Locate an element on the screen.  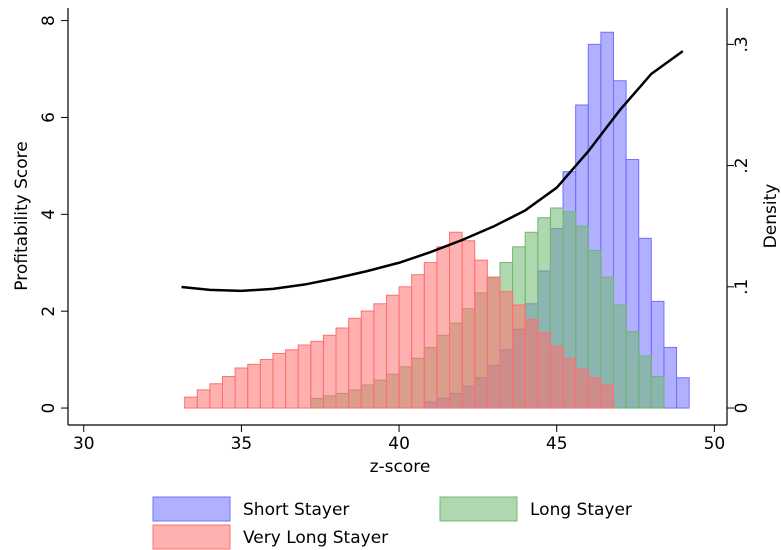
x-tick-label: 45 is located at coordinates (557, 444).